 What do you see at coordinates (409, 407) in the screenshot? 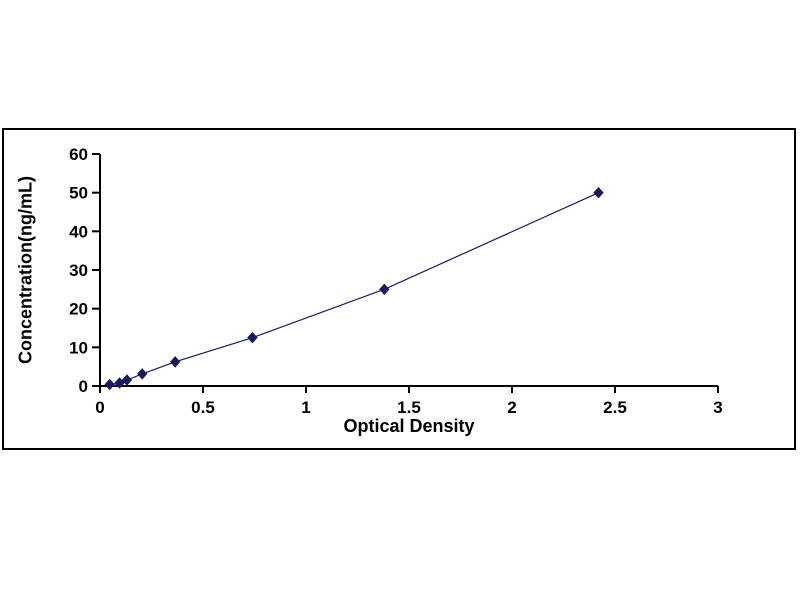
I see `x-tick-label: 1.5` at bounding box center [409, 407].